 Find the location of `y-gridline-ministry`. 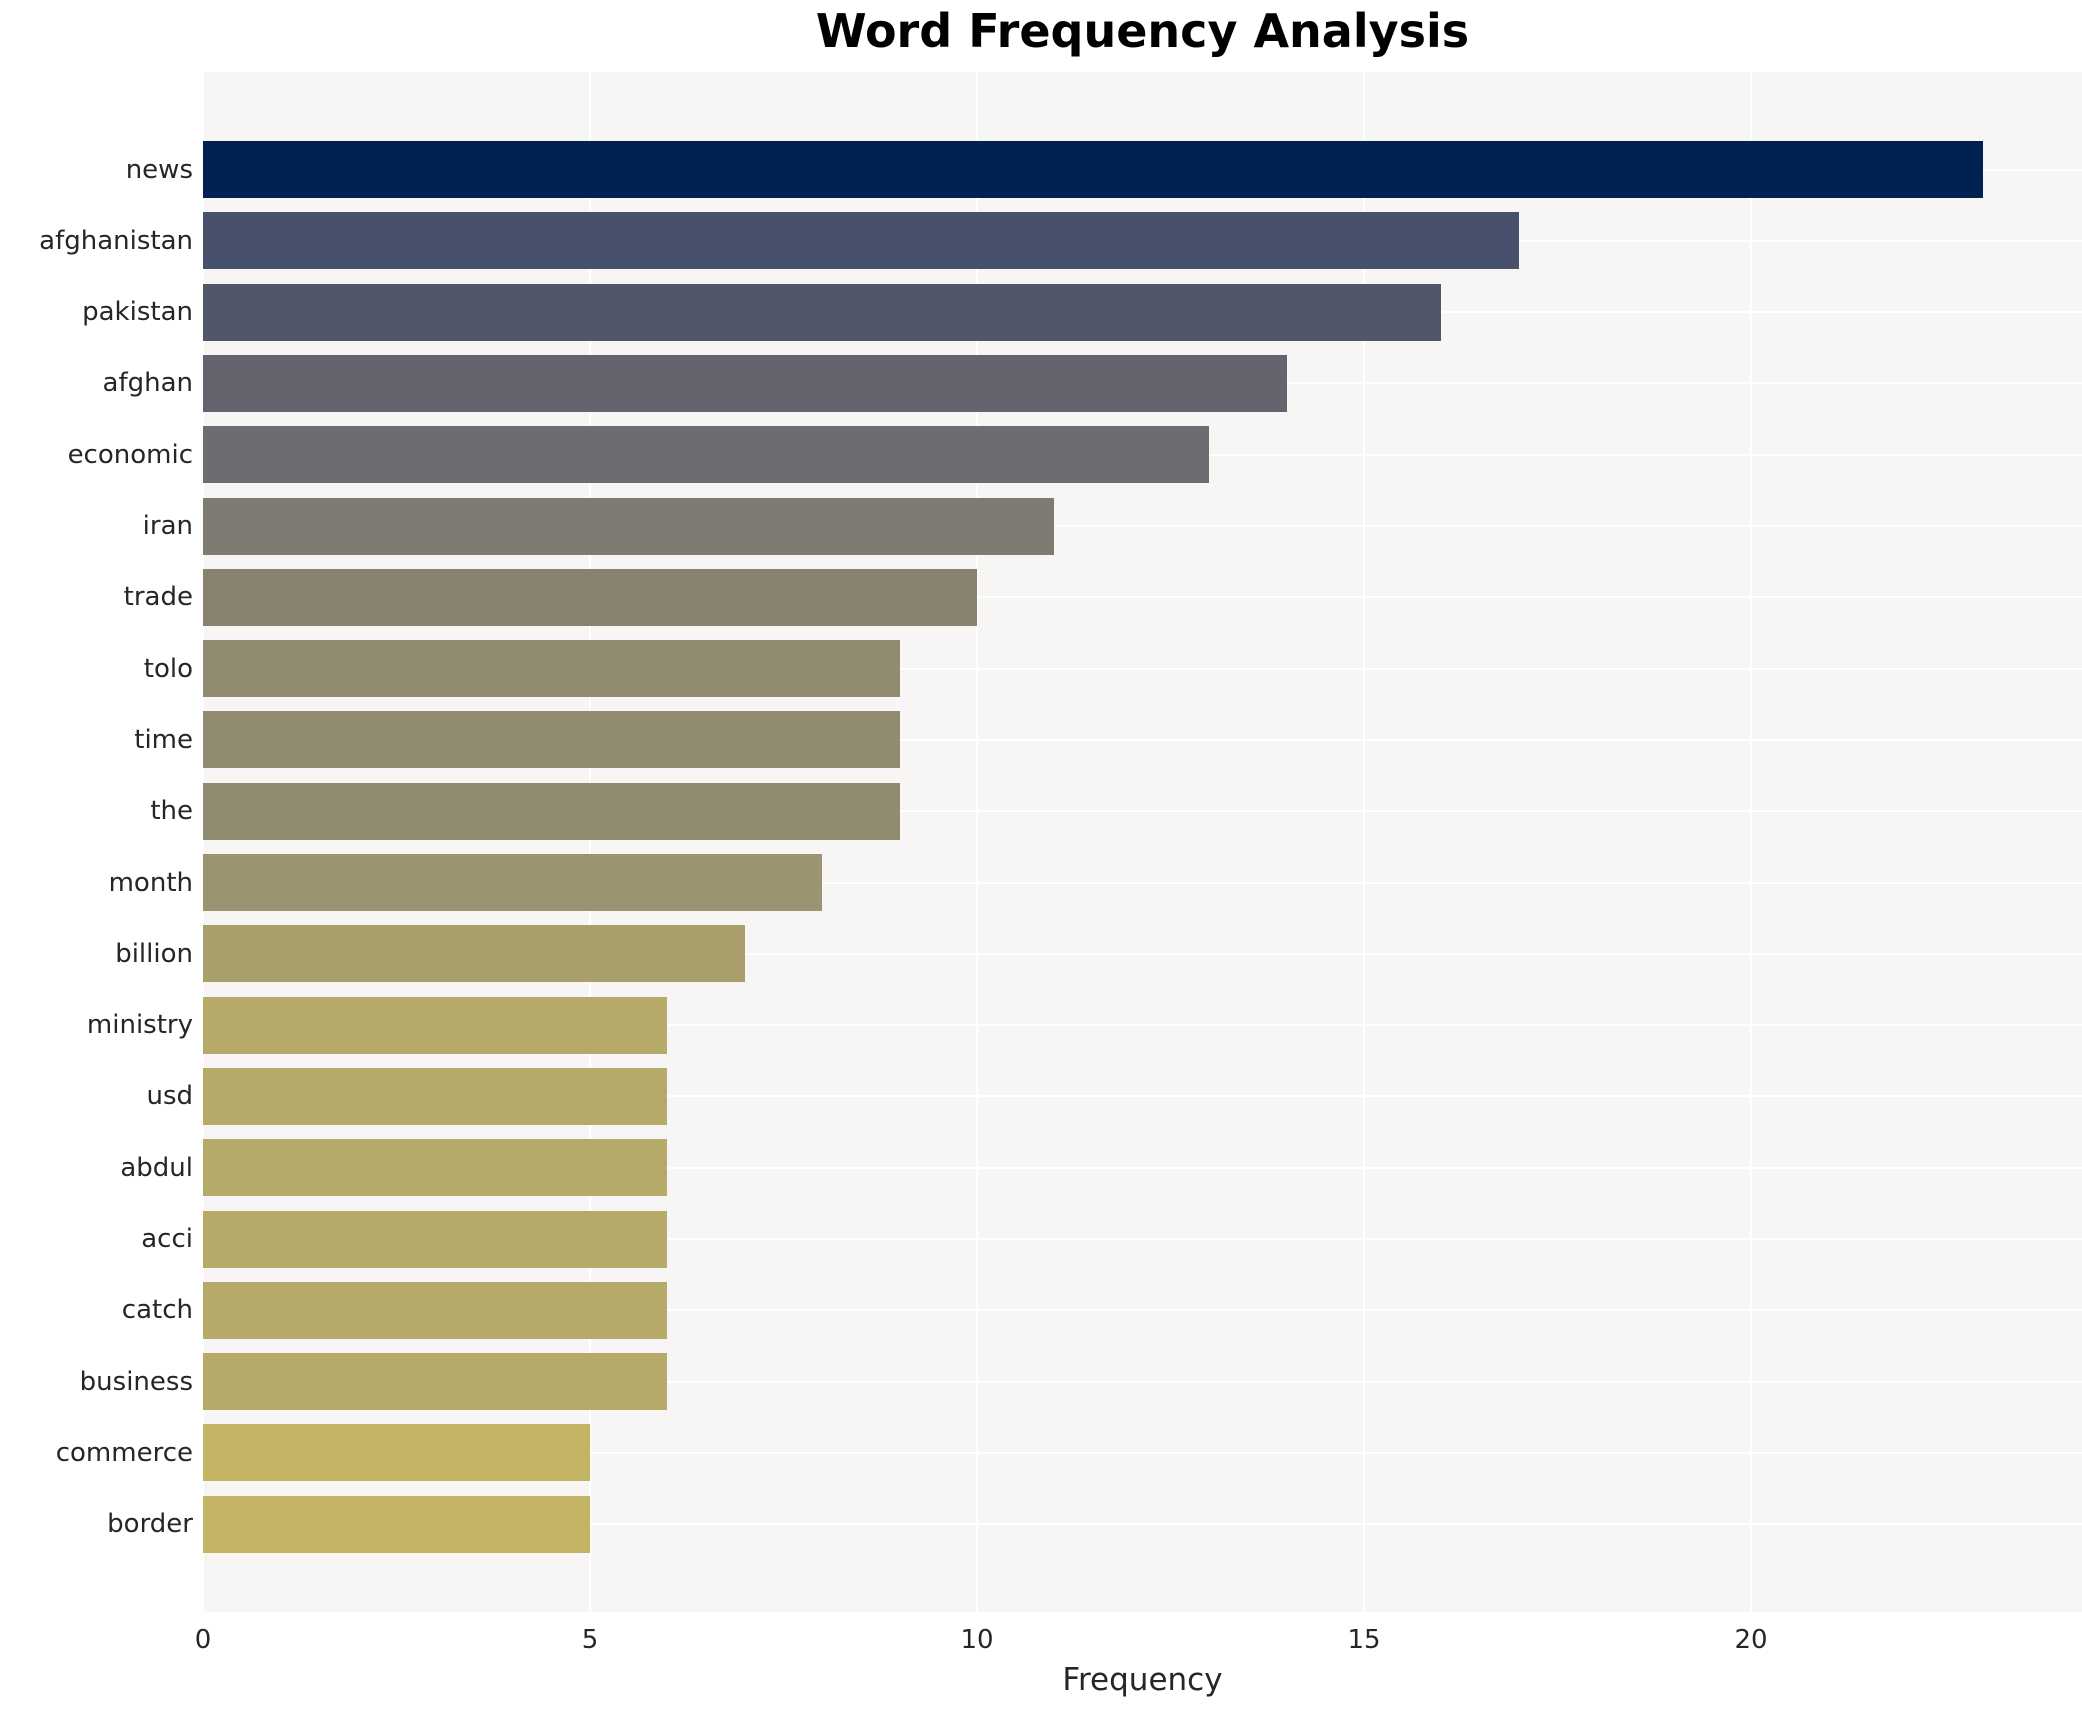

y-gridline-ministry is located at coordinates (1142, 1025).